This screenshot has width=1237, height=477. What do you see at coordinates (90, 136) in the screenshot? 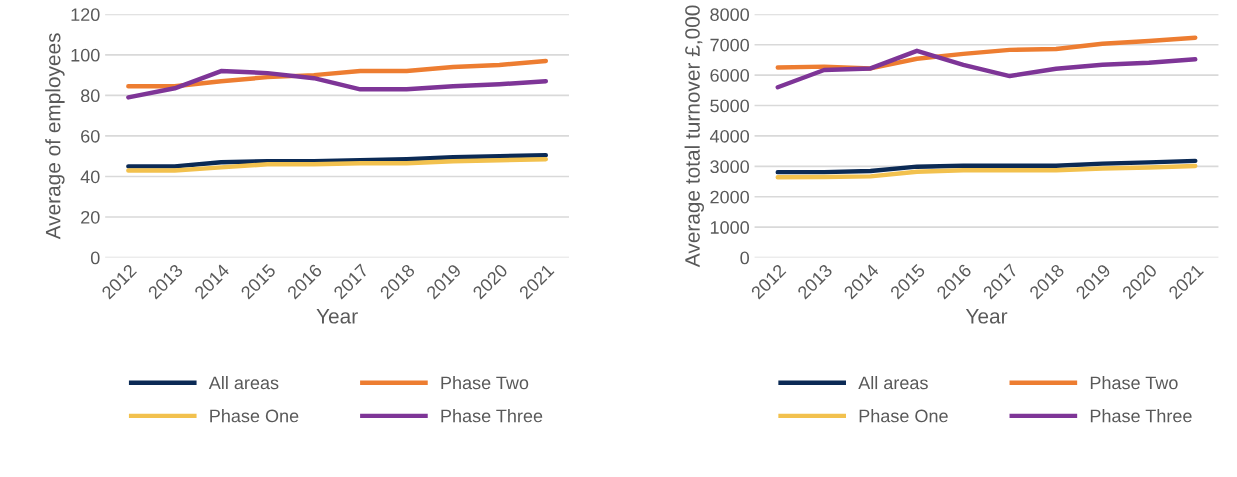
I see `y-tick-label: 60` at bounding box center [90, 136].